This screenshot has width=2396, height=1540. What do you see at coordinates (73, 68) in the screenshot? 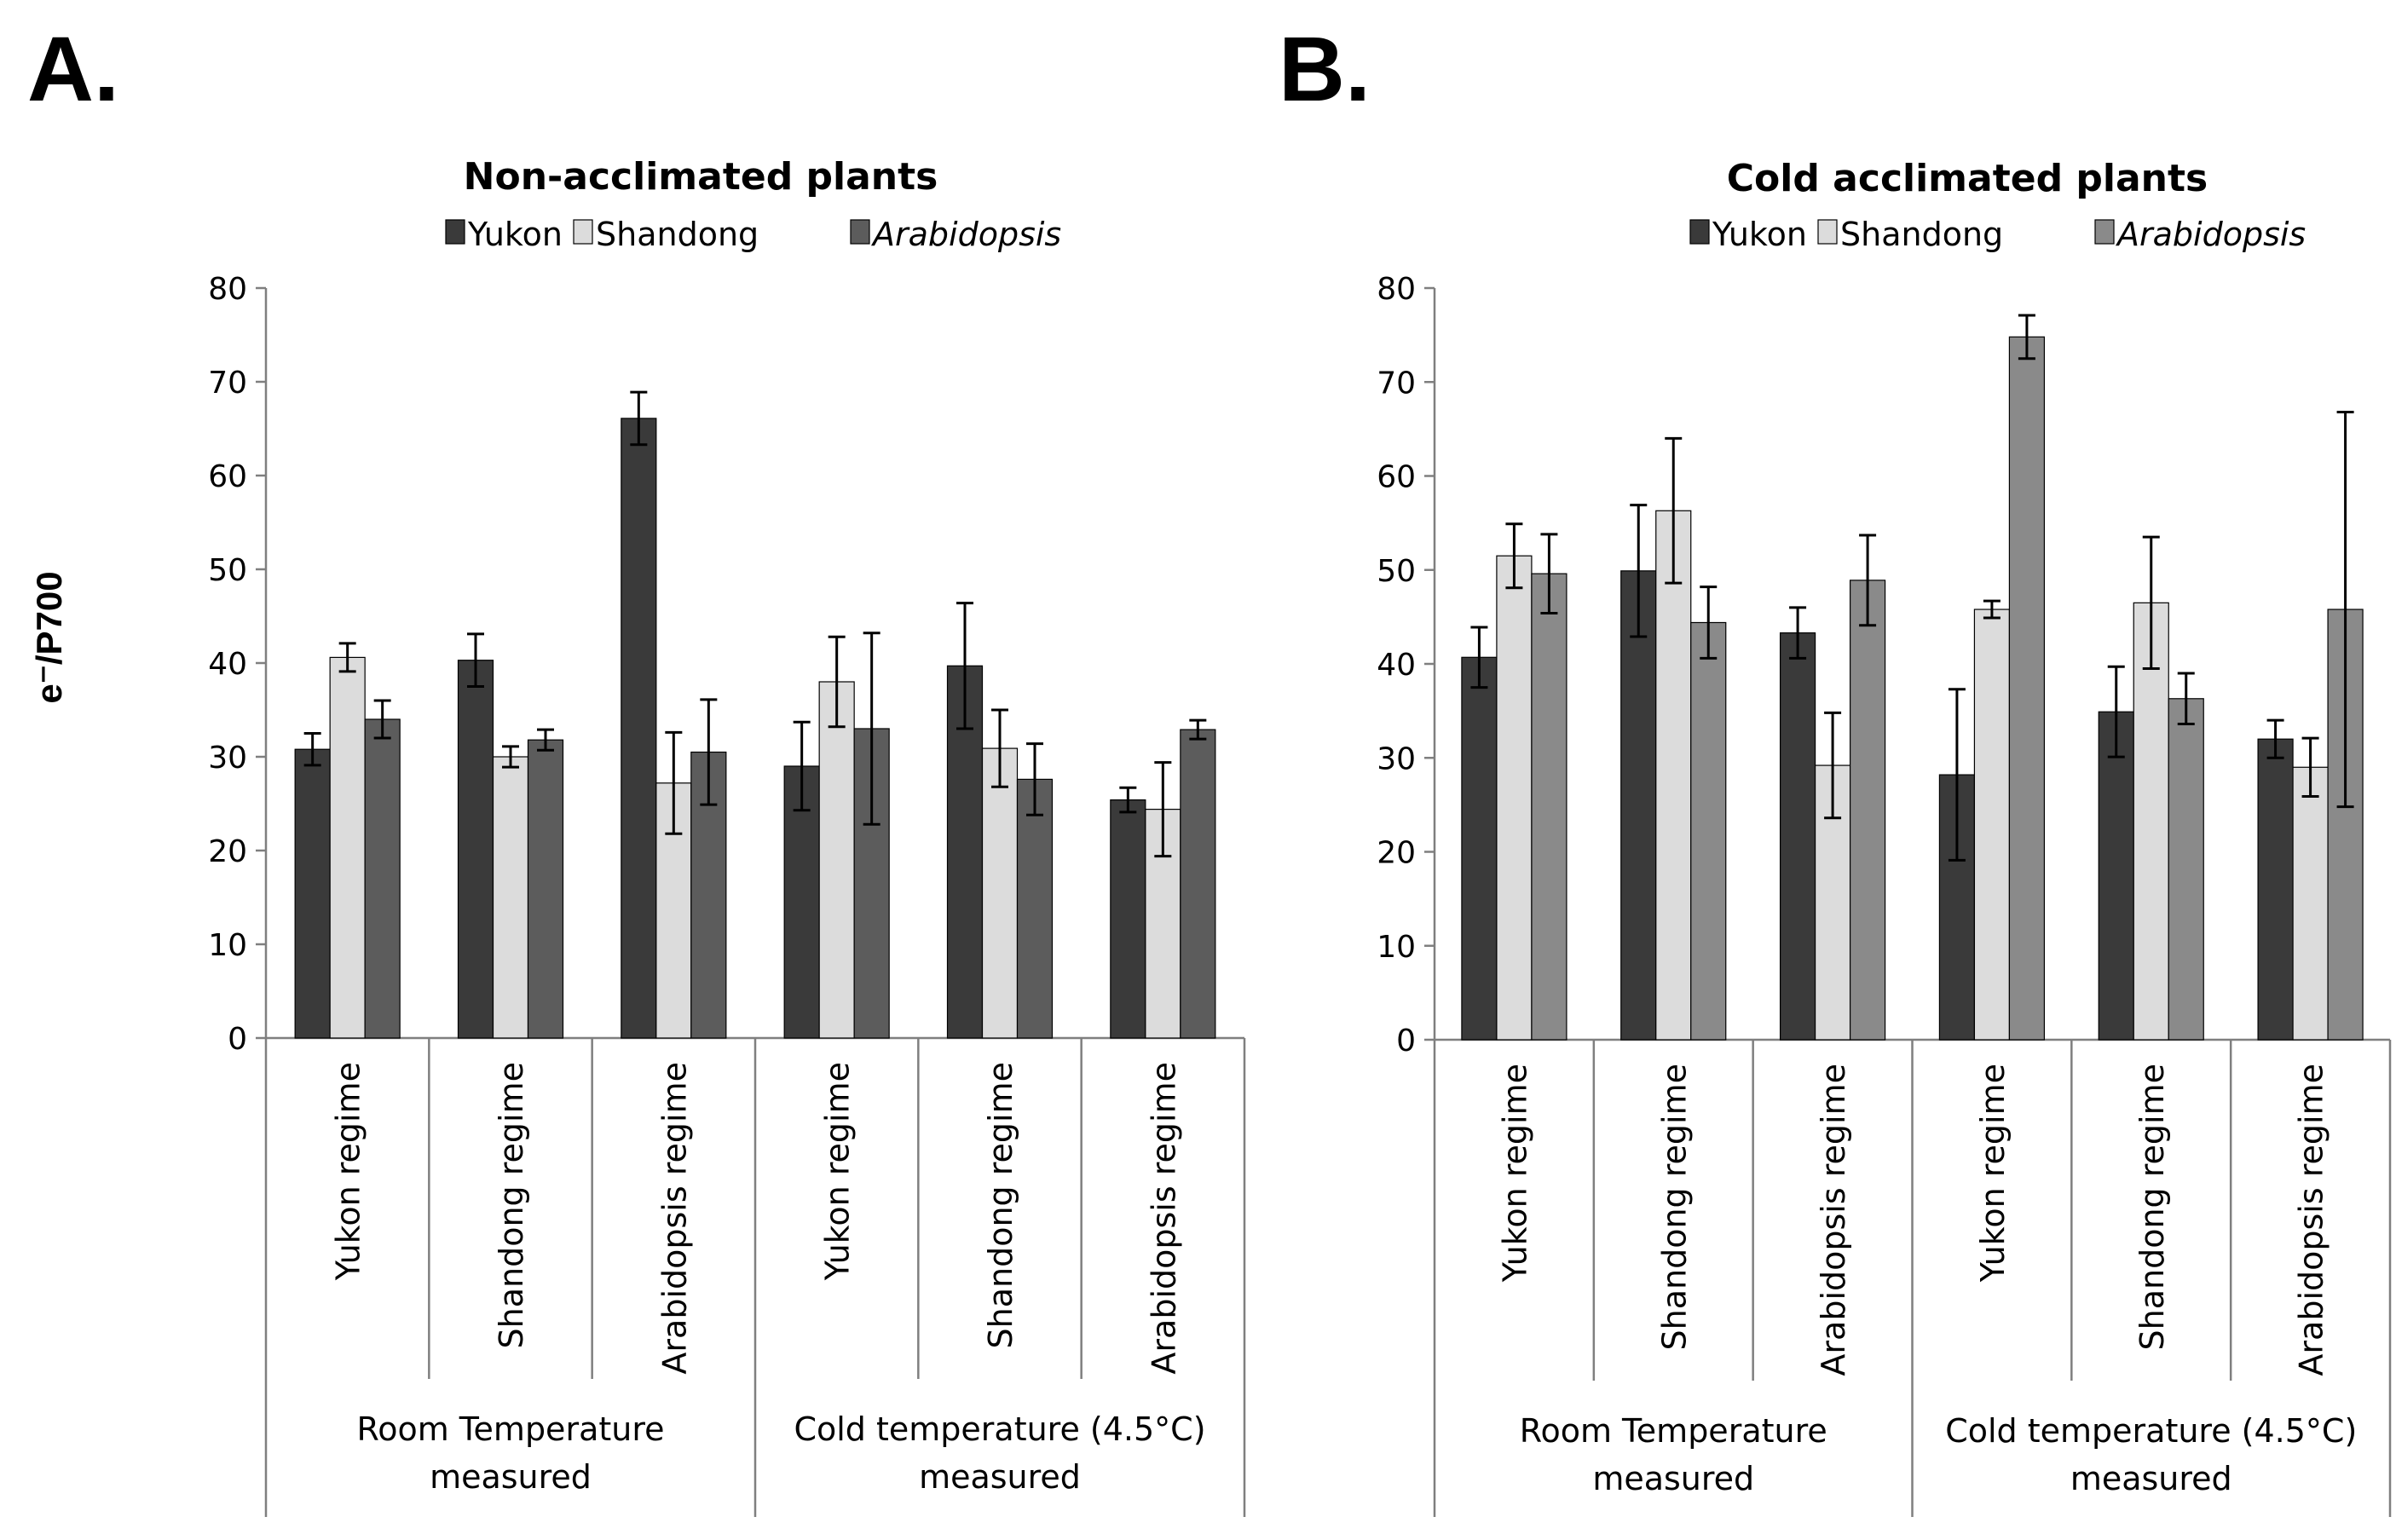
I see `panel-a-letter: A.` at bounding box center [73, 68].